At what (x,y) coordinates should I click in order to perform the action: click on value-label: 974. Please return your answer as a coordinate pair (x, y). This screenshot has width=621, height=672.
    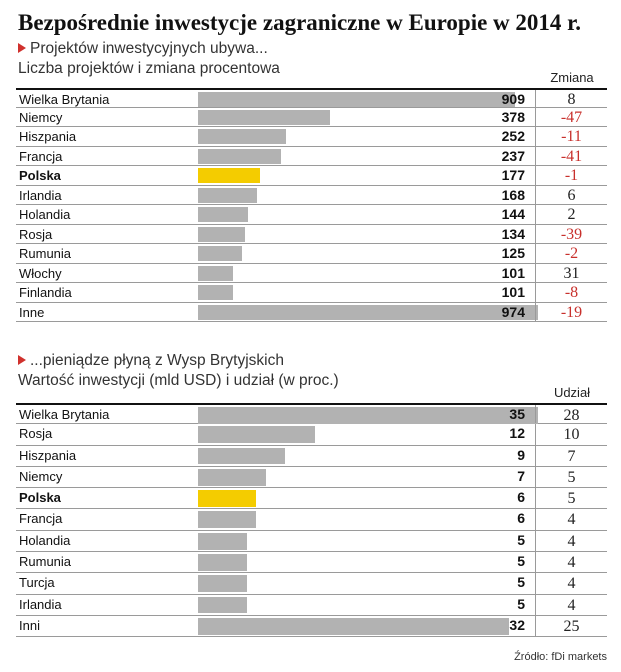
    Looking at the image, I should click on (513, 311).